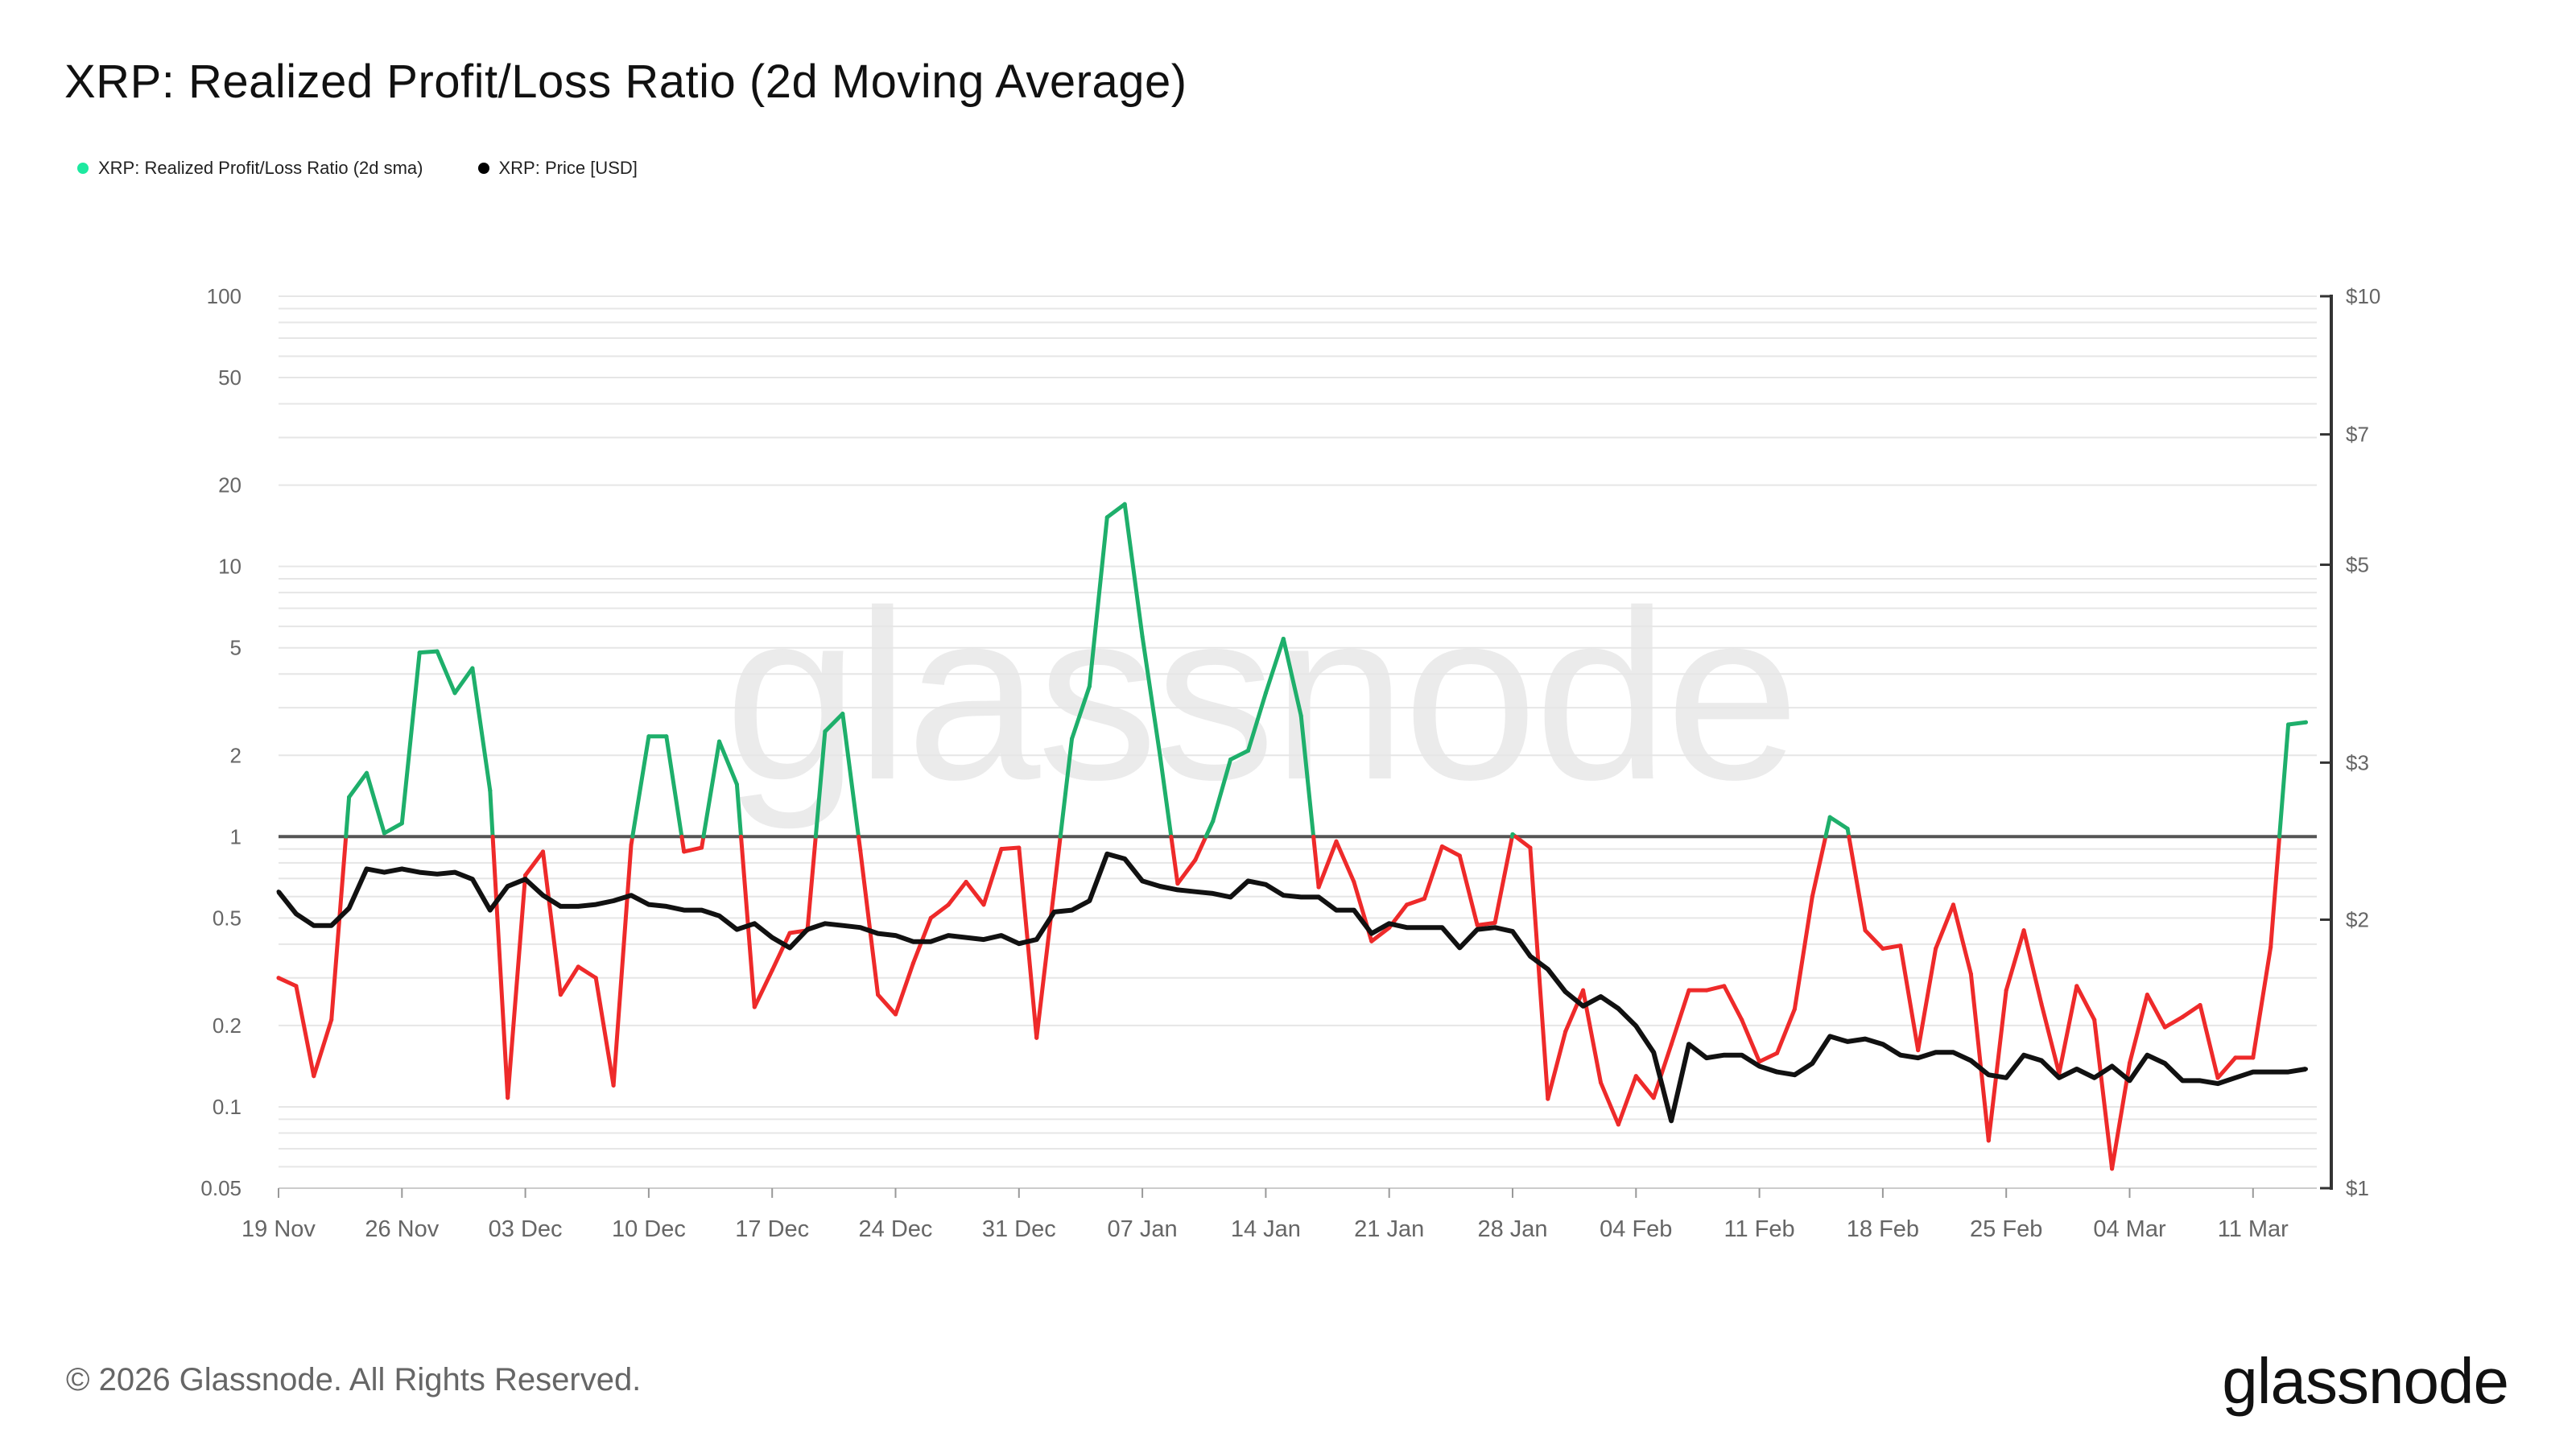 The height and width of the screenshot is (1449, 2576). I want to click on y-left-tick-label: 5, so click(236, 648).